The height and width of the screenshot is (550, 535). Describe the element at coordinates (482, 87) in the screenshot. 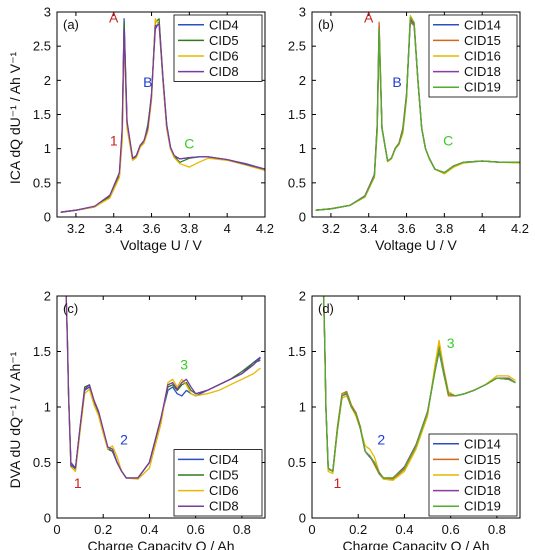

I see `legend-entry-label: CID19` at that location.